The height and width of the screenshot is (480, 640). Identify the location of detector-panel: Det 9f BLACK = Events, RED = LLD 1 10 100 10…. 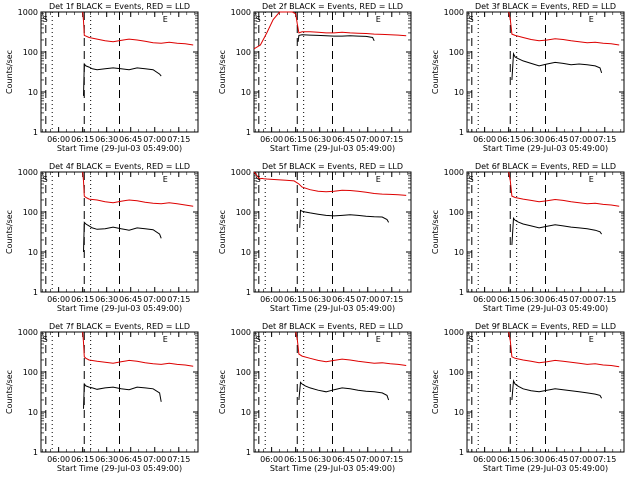
(528, 397).